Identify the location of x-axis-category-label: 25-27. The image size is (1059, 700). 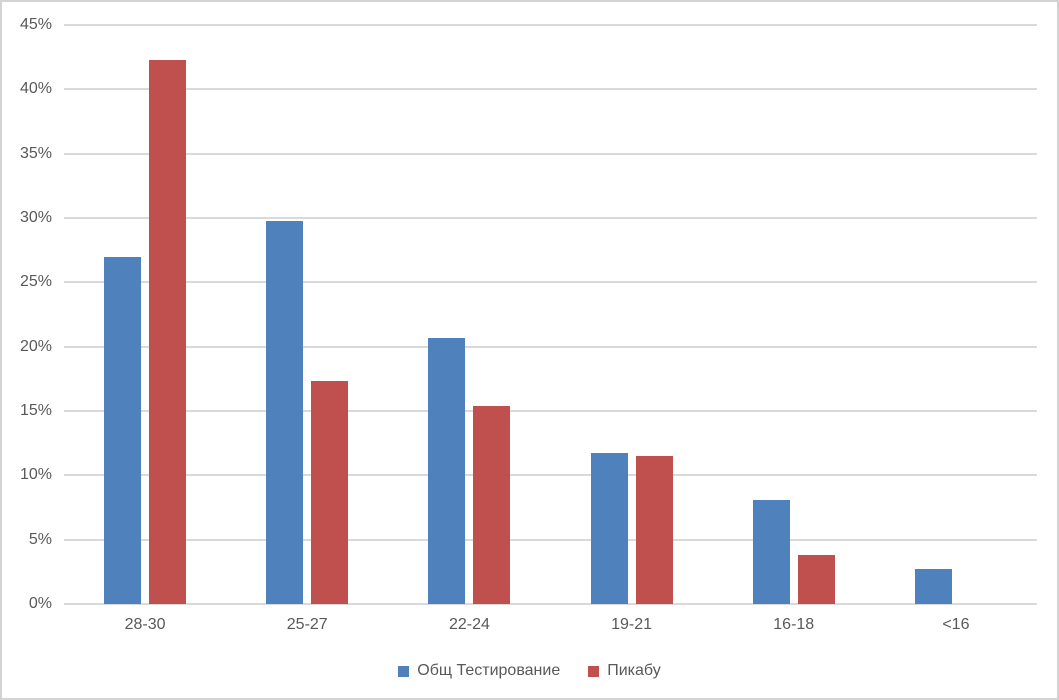
(307, 624).